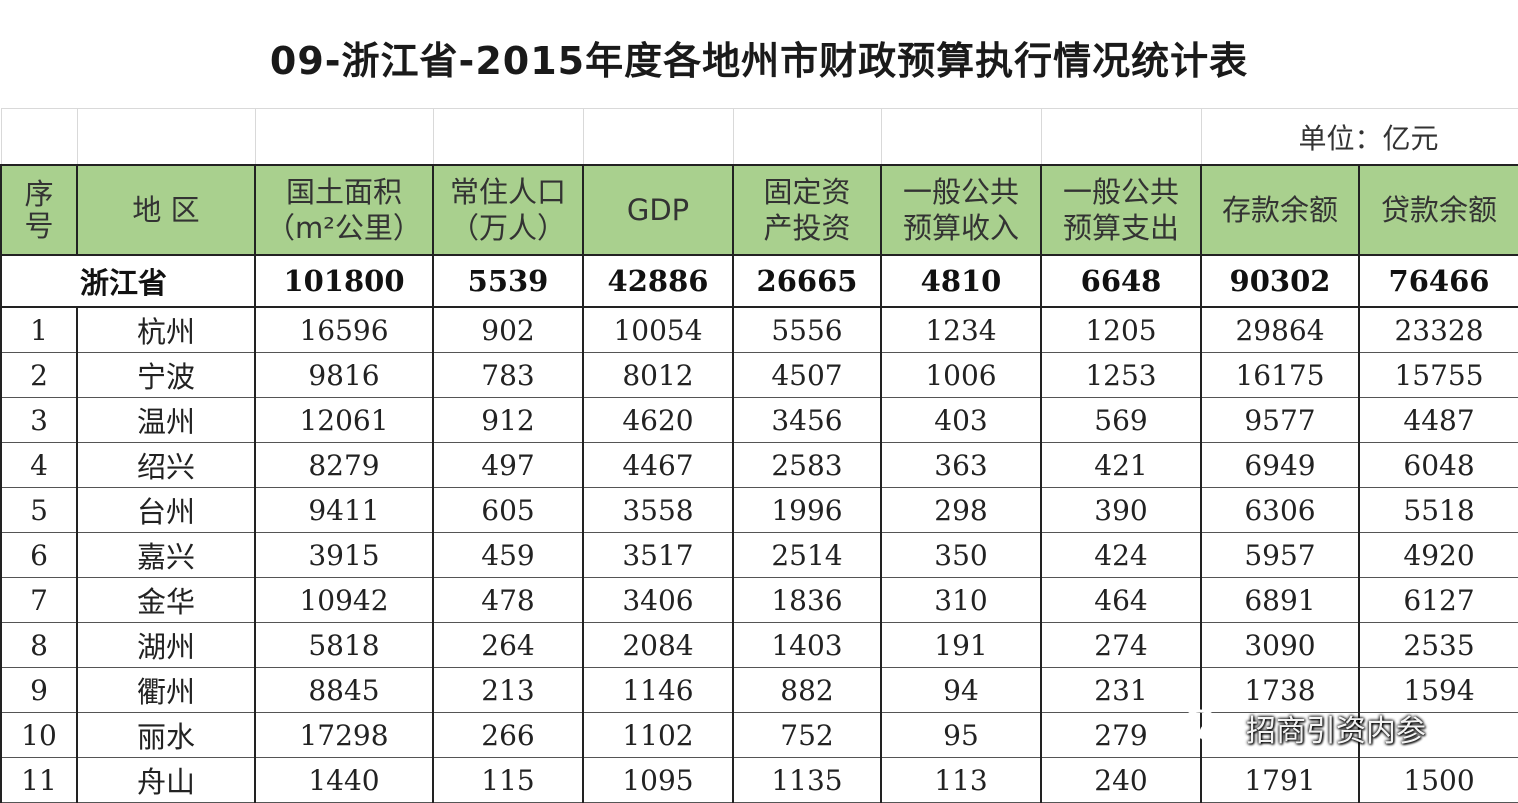  What do you see at coordinates (166, 210) in the screenshot?
I see `header-region: 地 区` at bounding box center [166, 210].